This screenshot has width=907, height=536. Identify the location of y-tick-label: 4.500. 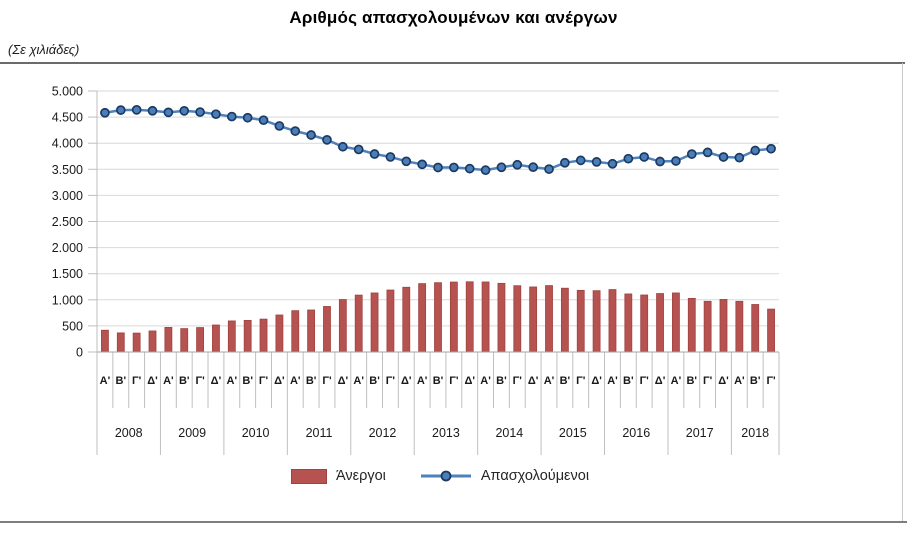
(67, 118).